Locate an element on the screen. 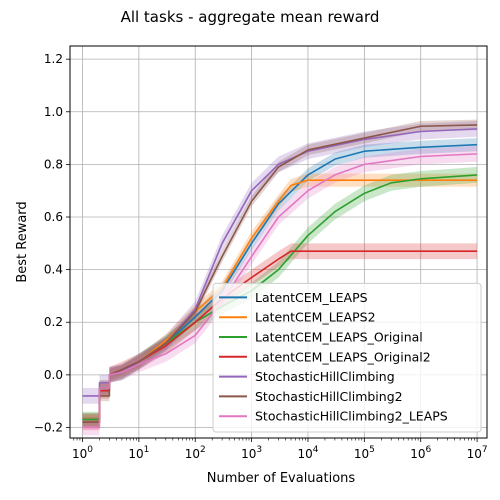 This screenshot has height=500, width=500. legend-label: LatentCEM_LEAPS is located at coordinates (311, 297).